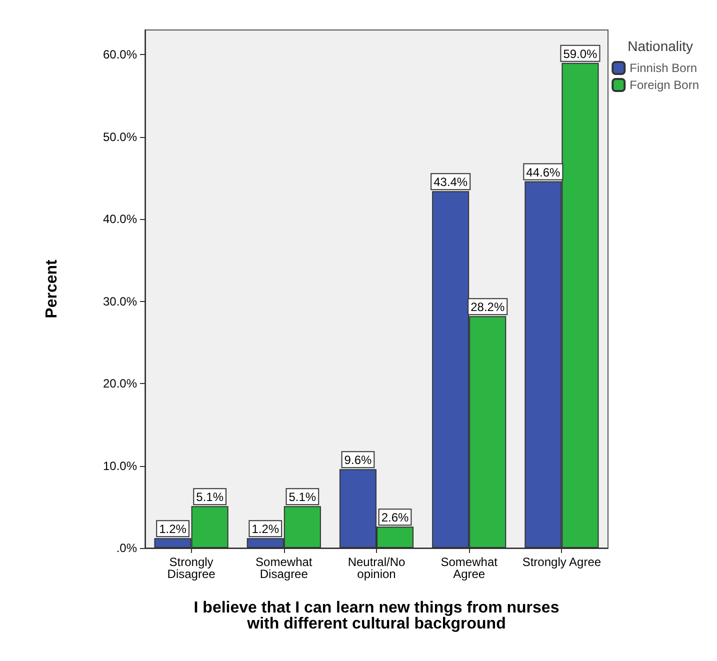 The height and width of the screenshot is (661, 717). Describe the element at coordinates (377, 568) in the screenshot. I see `x-tick-label: Neutral/No opinion` at that location.